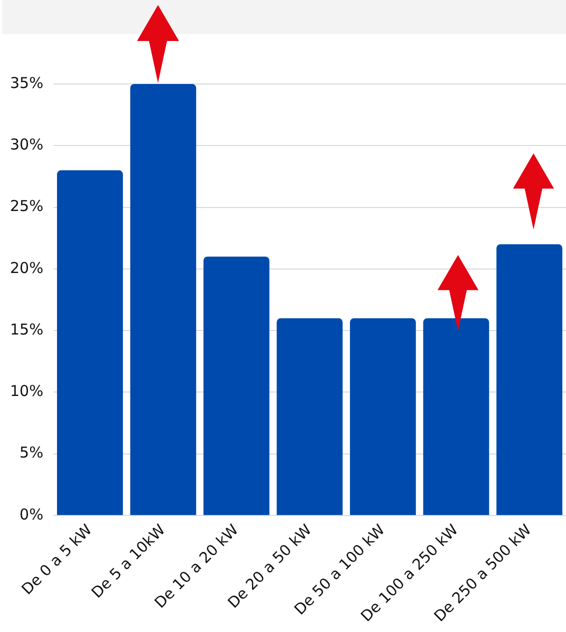  Describe the element at coordinates (27, 329) in the screenshot. I see `y-tick-label: 15%` at that location.